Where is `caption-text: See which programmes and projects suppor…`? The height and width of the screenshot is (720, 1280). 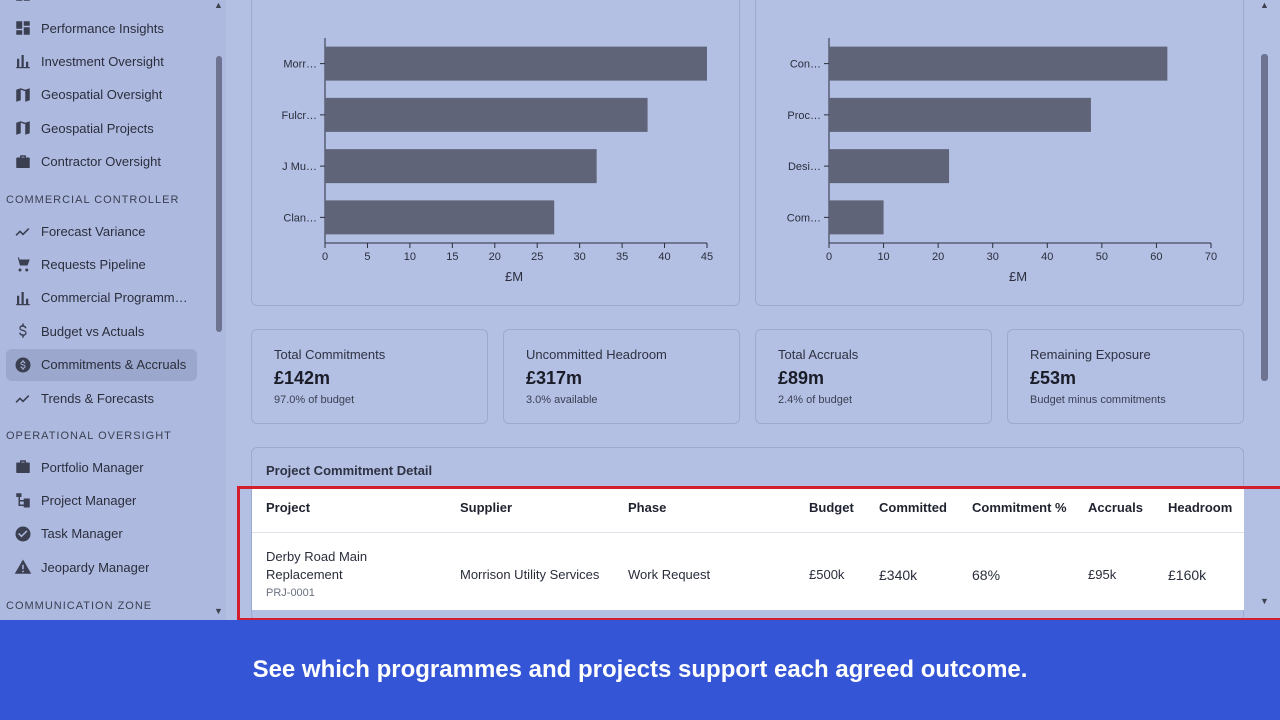 caption-text: See which programmes and projects suppor… is located at coordinates (640, 669).